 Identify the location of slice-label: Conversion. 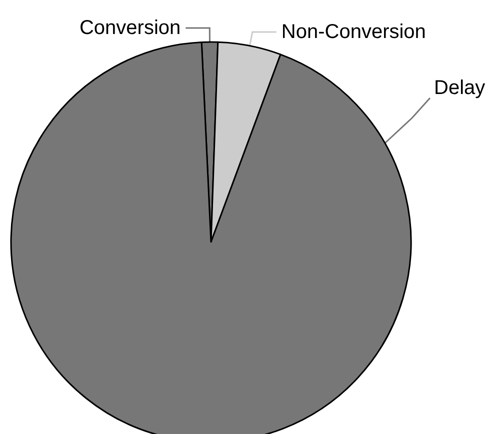
(130, 28).